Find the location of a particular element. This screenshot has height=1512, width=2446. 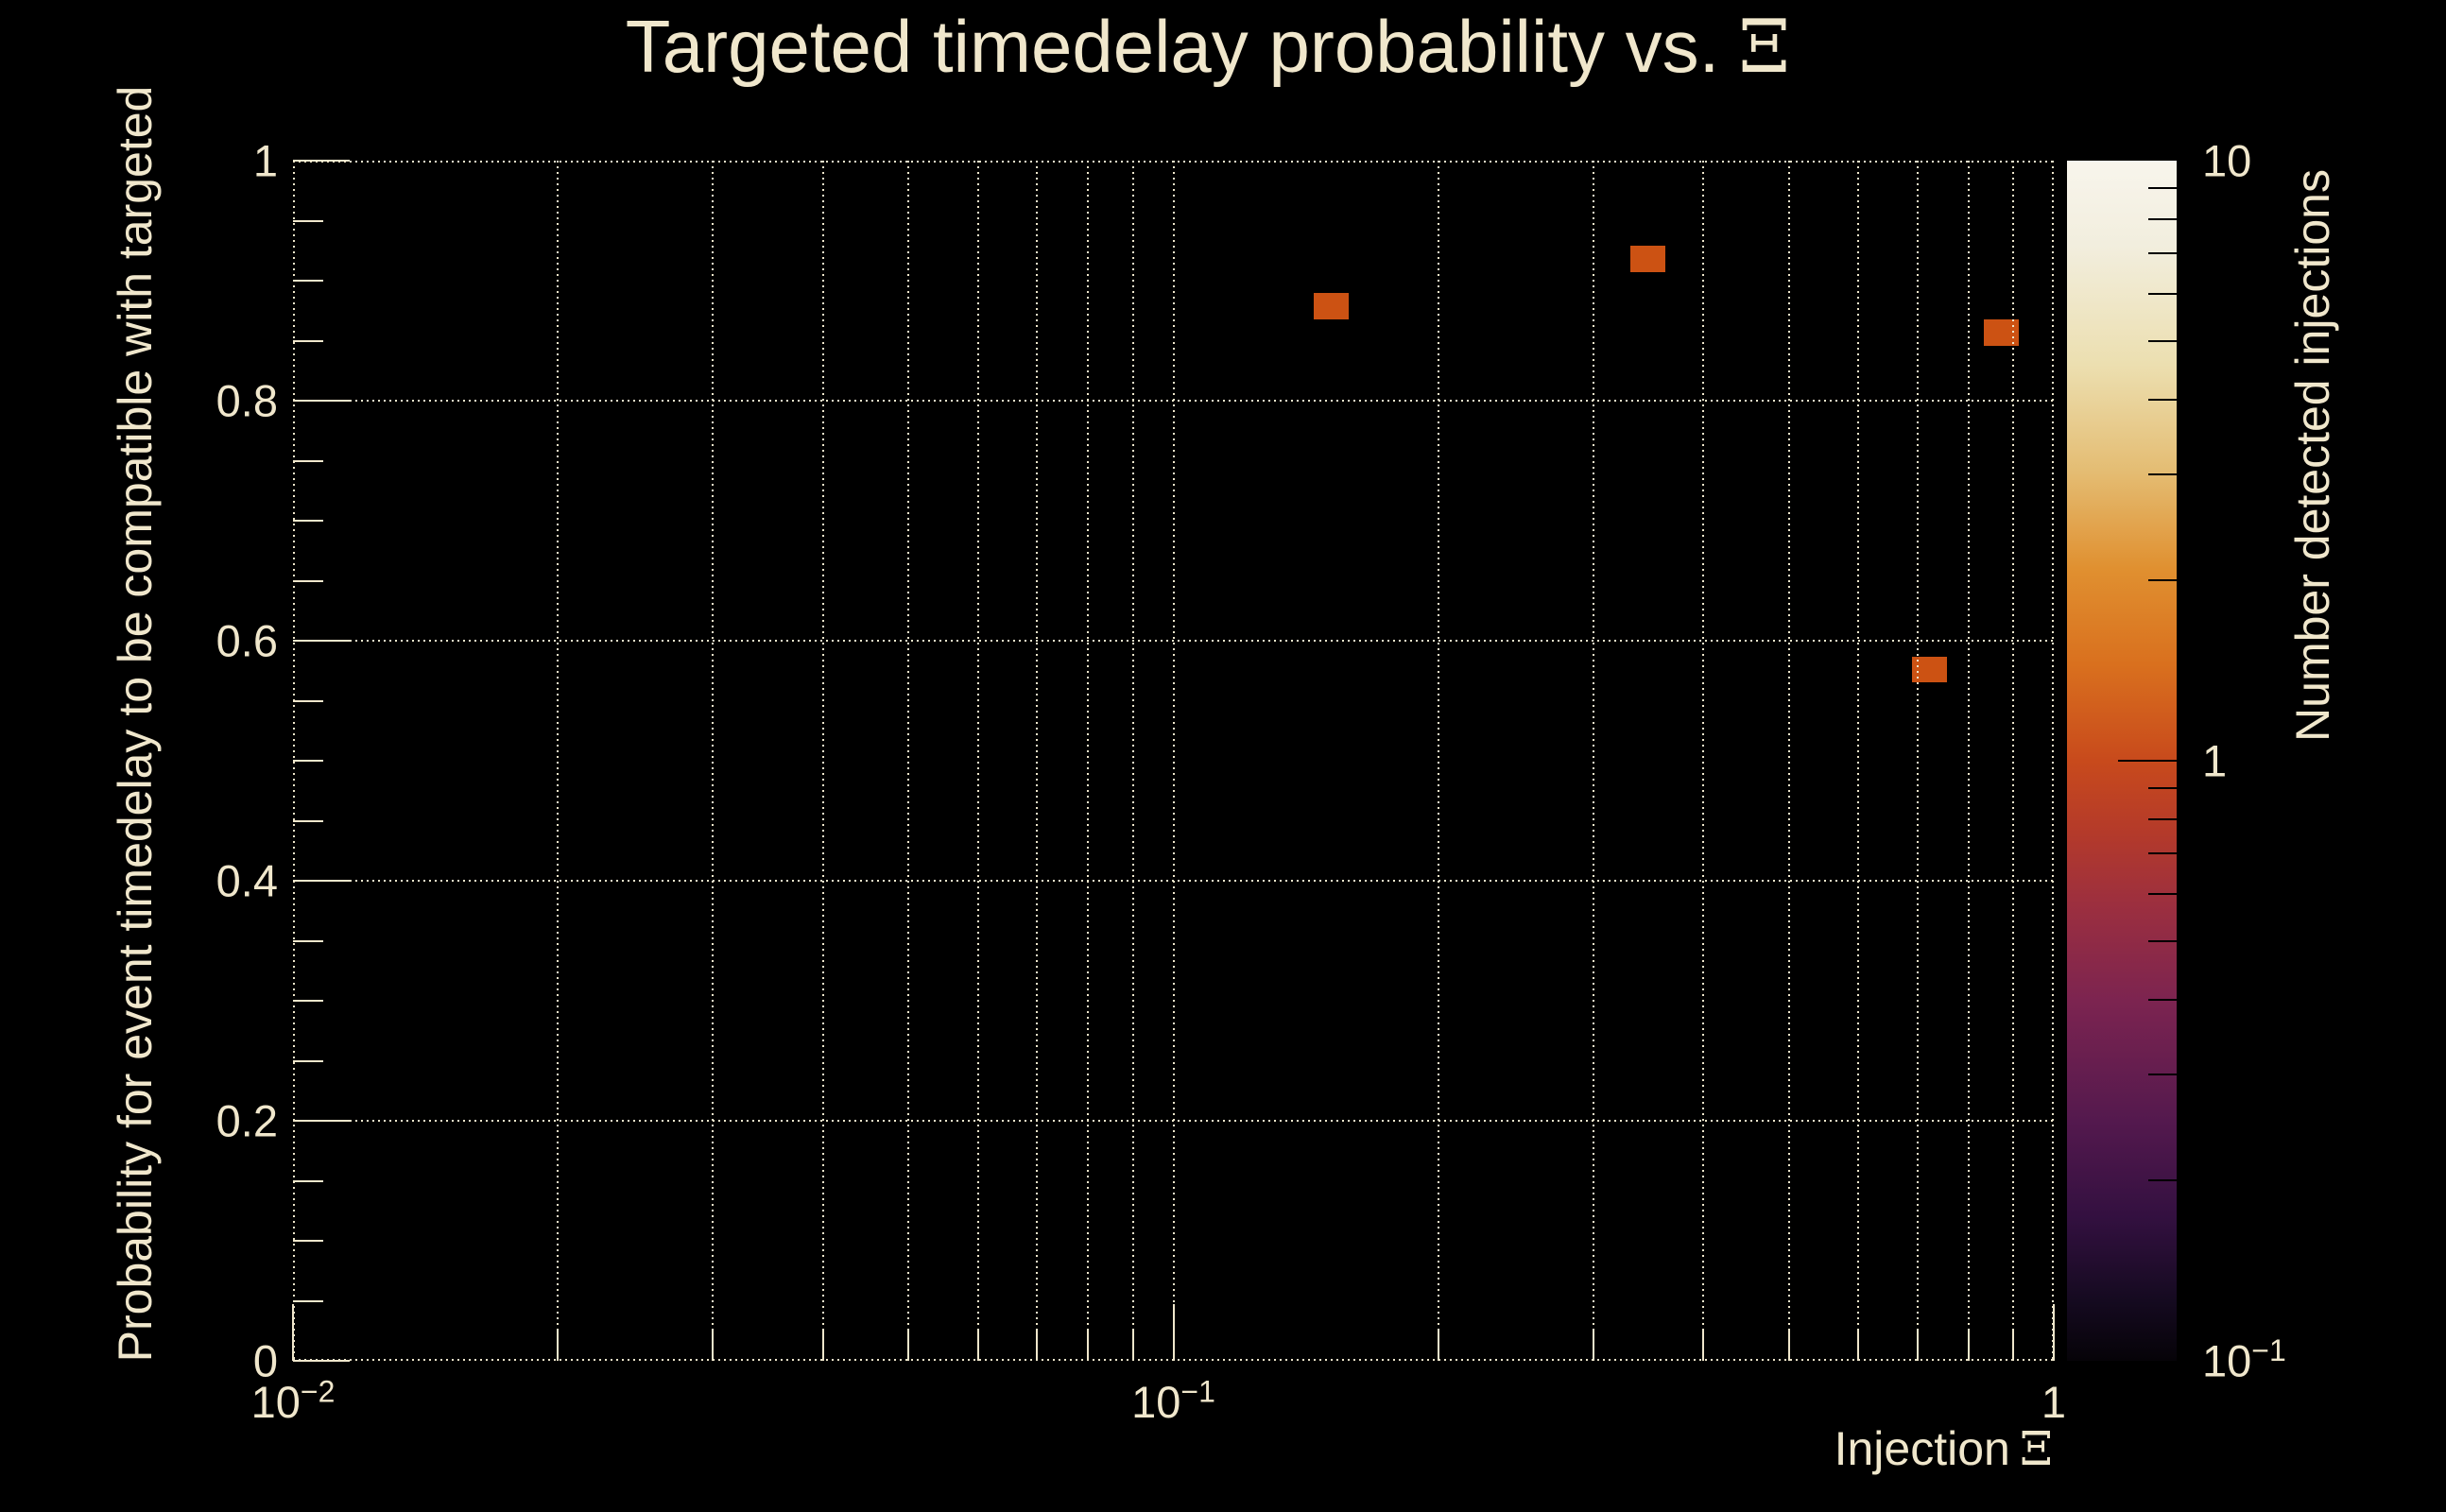

colorbar-tick-label: 10−1 is located at coordinates (2244, 1359).